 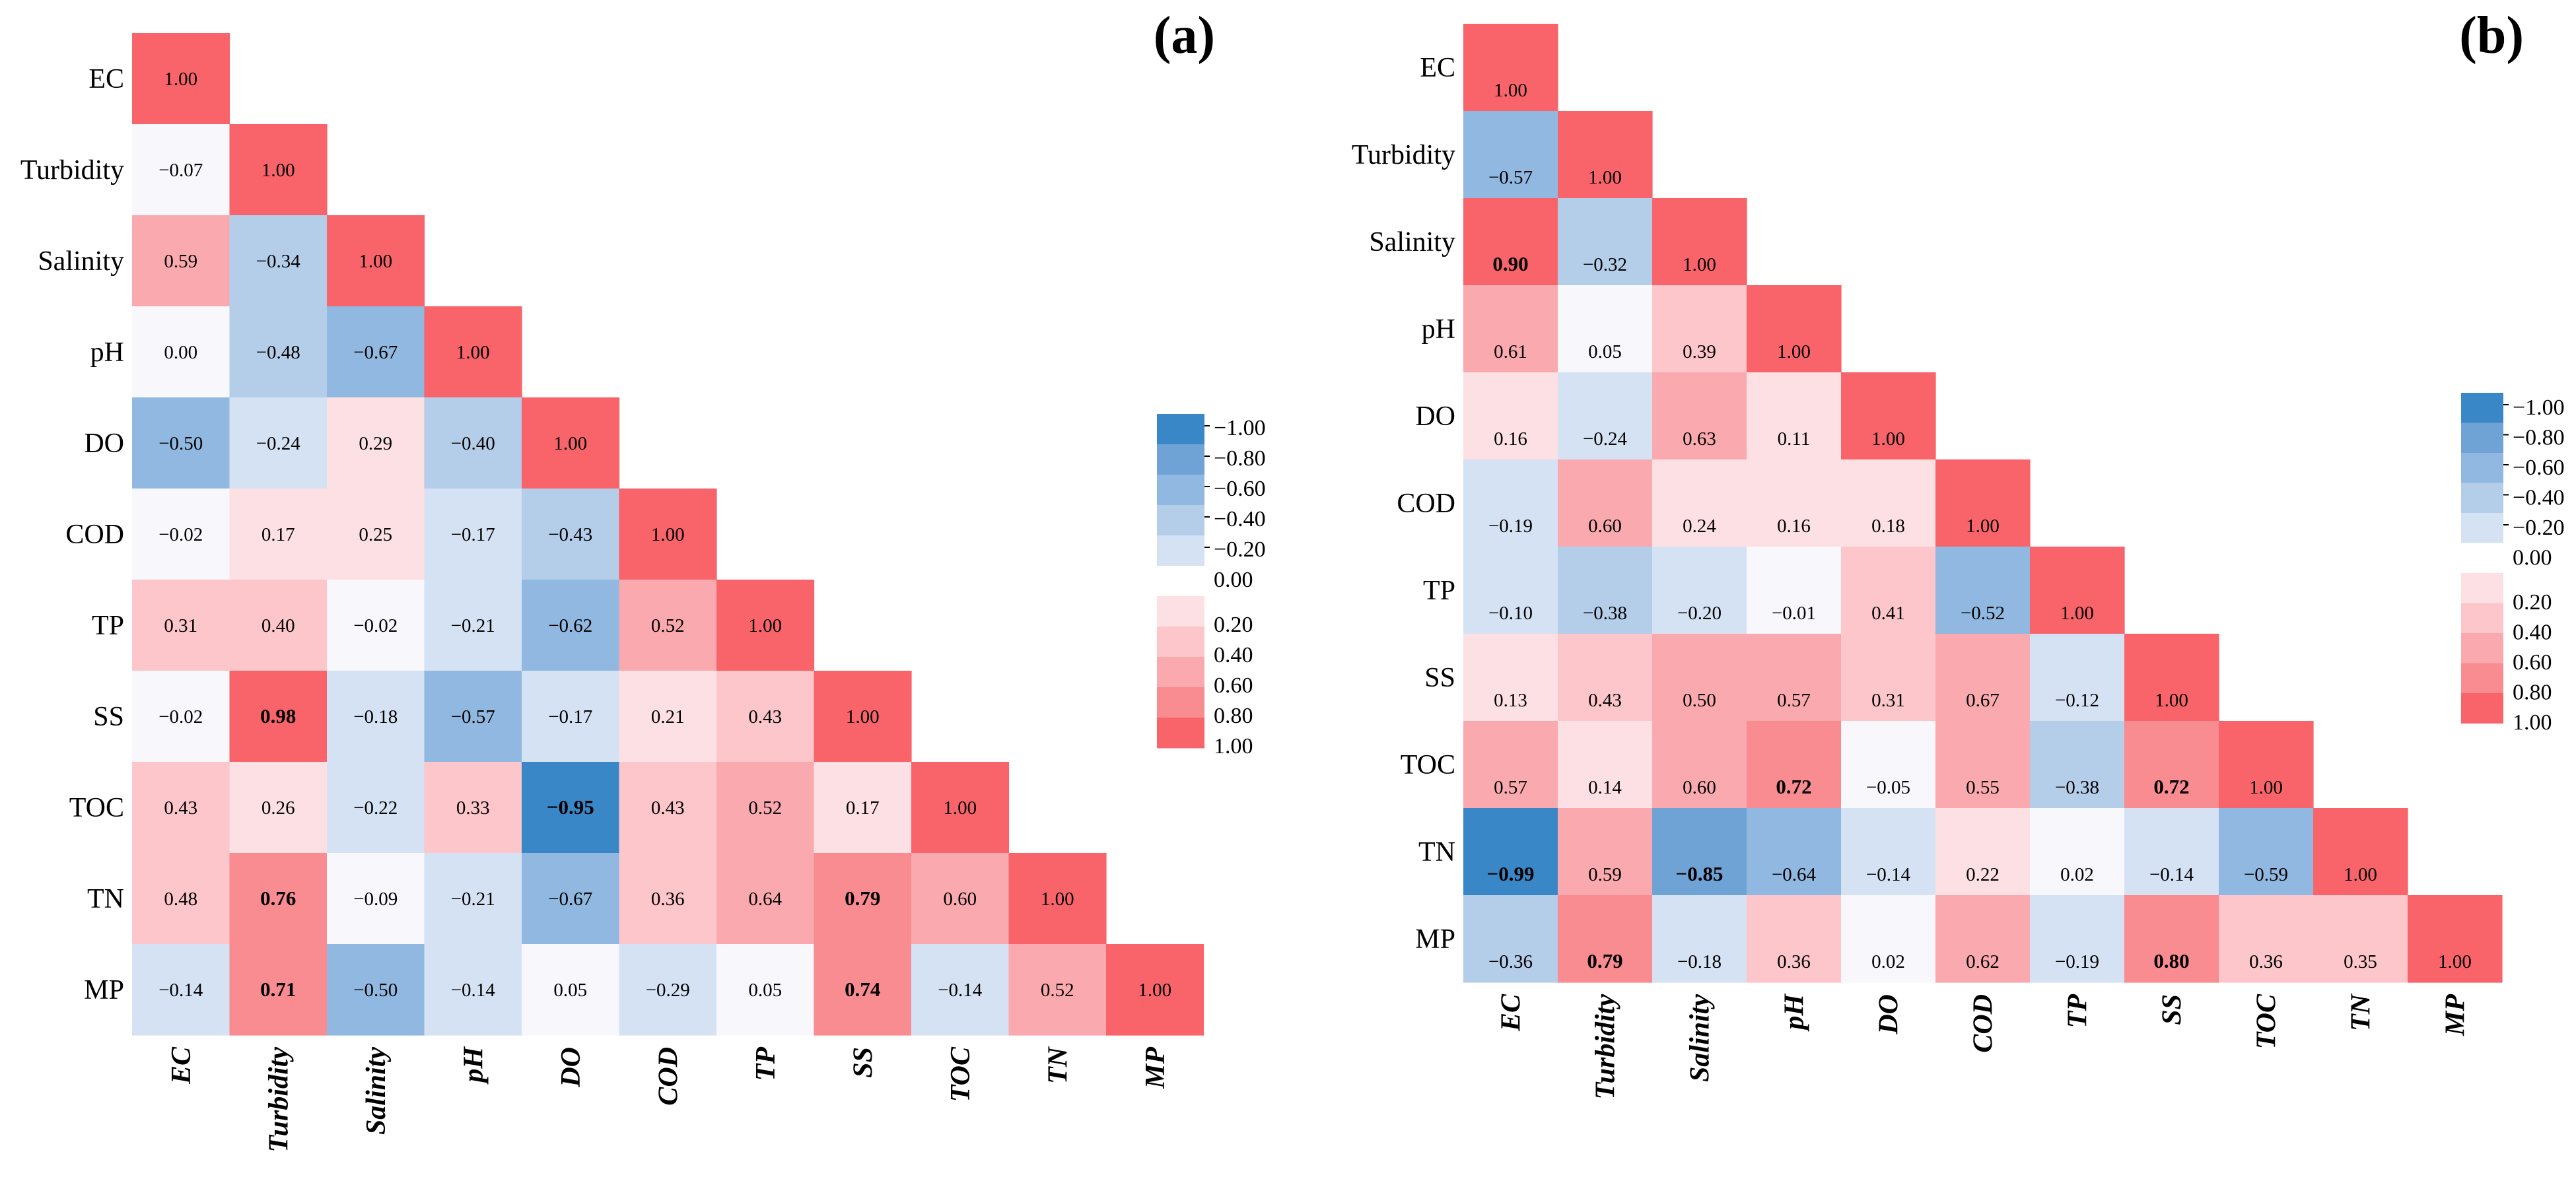 I want to click on cell-value-label: 0.33, so click(x=473, y=808).